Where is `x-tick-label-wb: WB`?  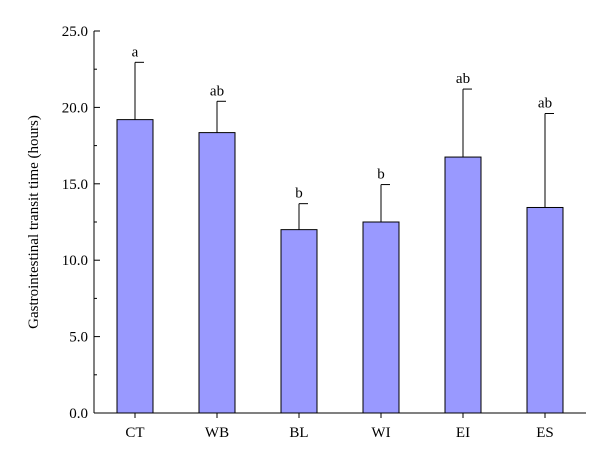 x-tick-label-wb: WB is located at coordinates (217, 433).